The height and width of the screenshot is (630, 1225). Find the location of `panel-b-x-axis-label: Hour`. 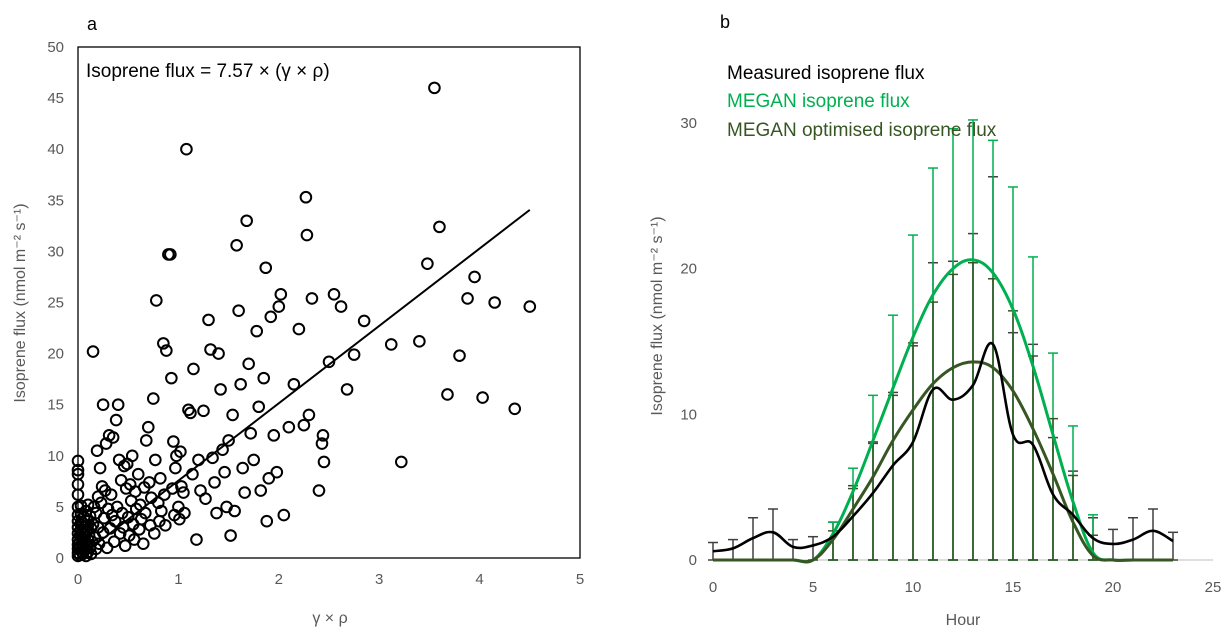

panel-b-x-axis-label: Hour is located at coordinates (963, 620).